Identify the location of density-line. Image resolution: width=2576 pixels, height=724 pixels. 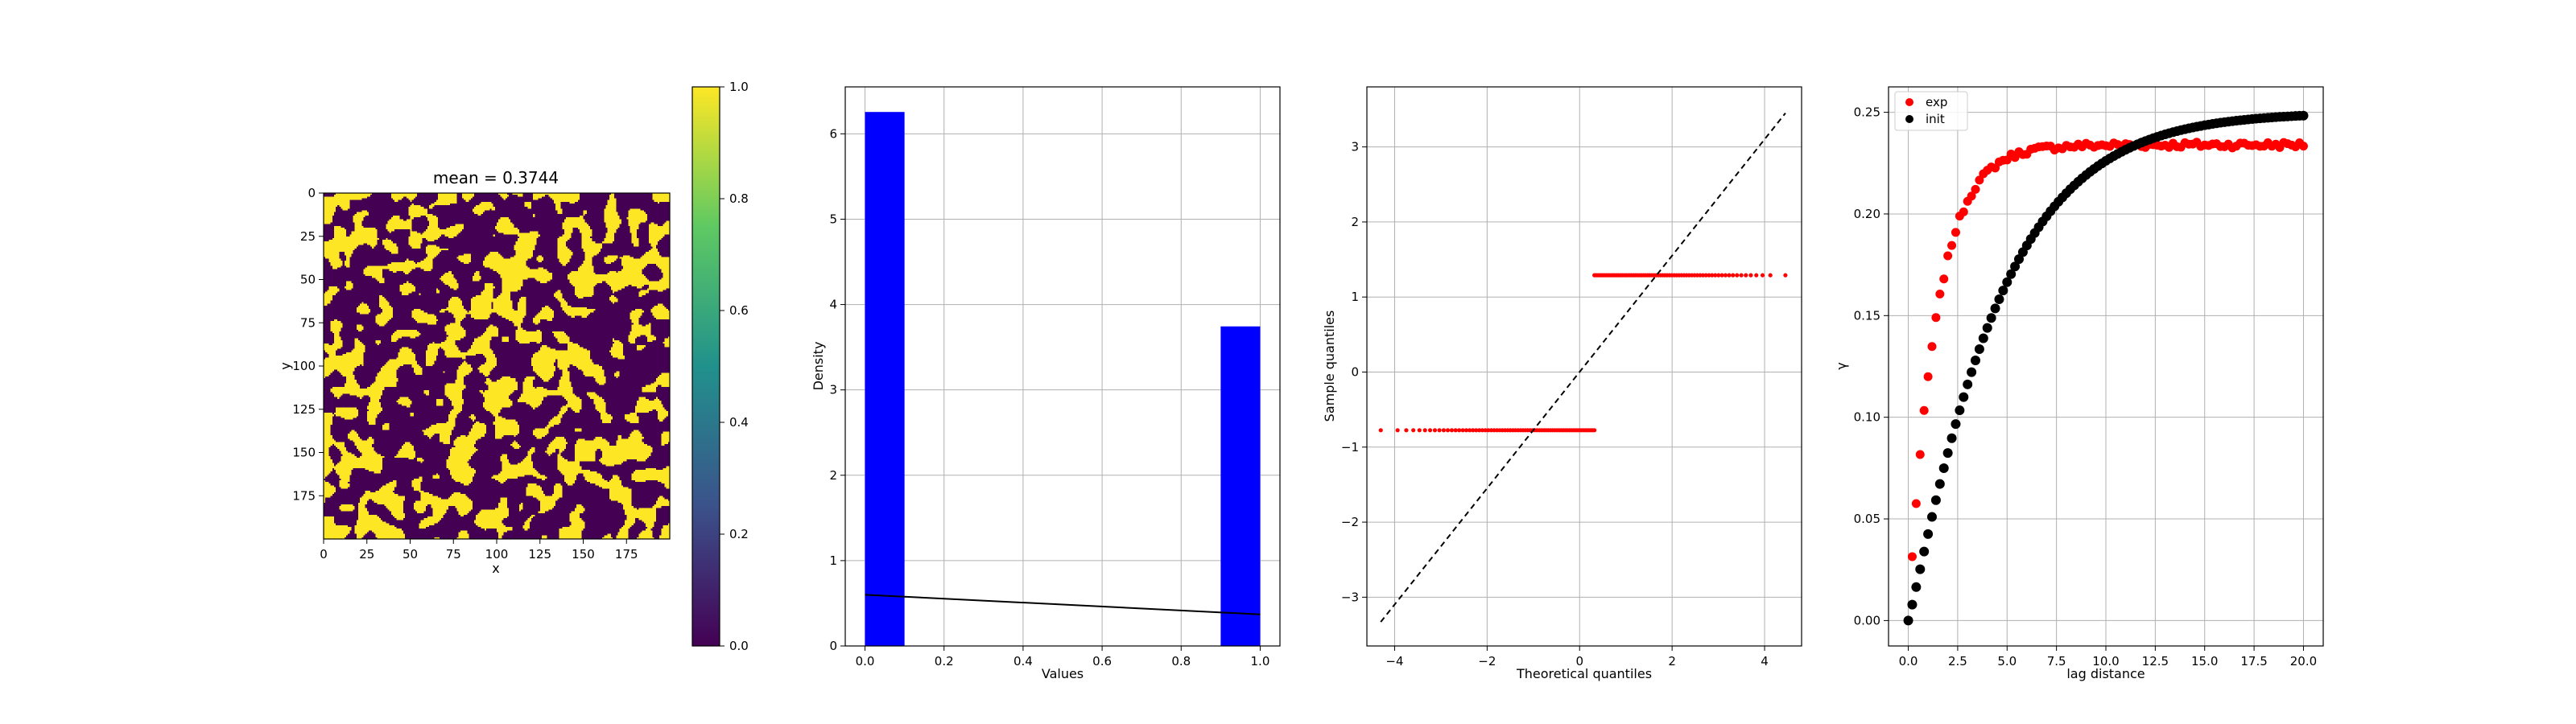
(1063, 604).